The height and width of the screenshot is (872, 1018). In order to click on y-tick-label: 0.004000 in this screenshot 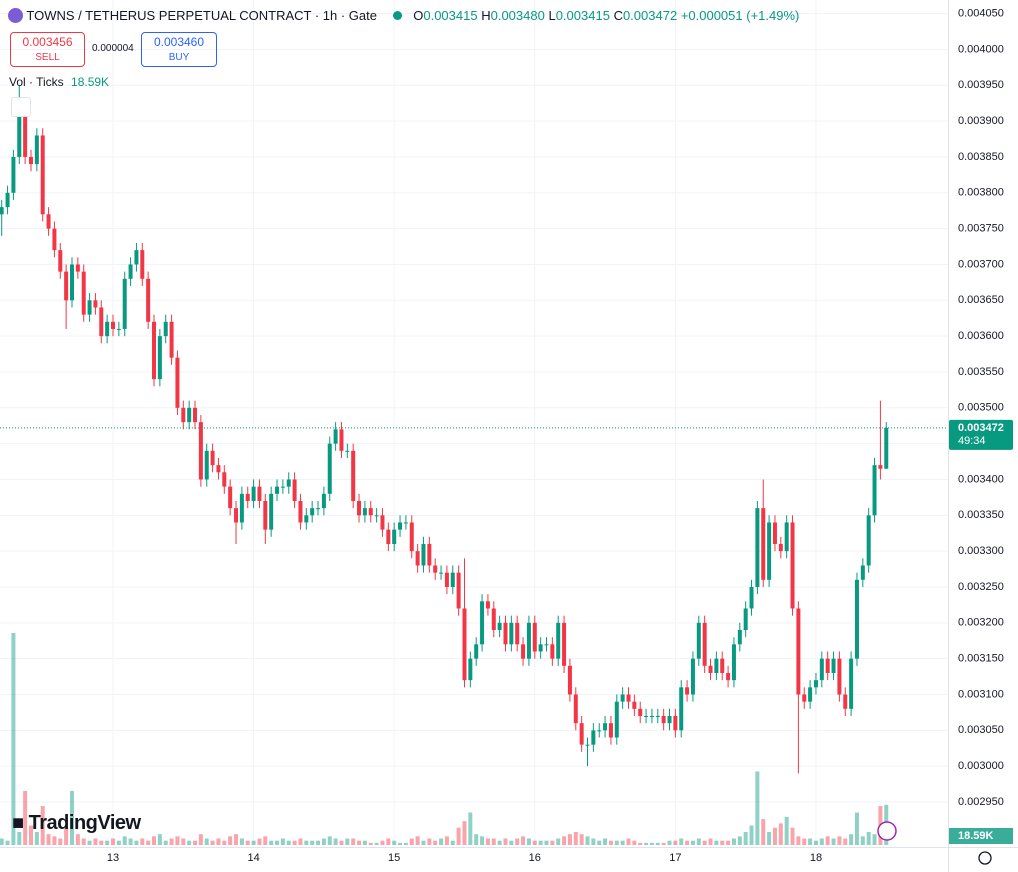, I will do `click(981, 49)`.